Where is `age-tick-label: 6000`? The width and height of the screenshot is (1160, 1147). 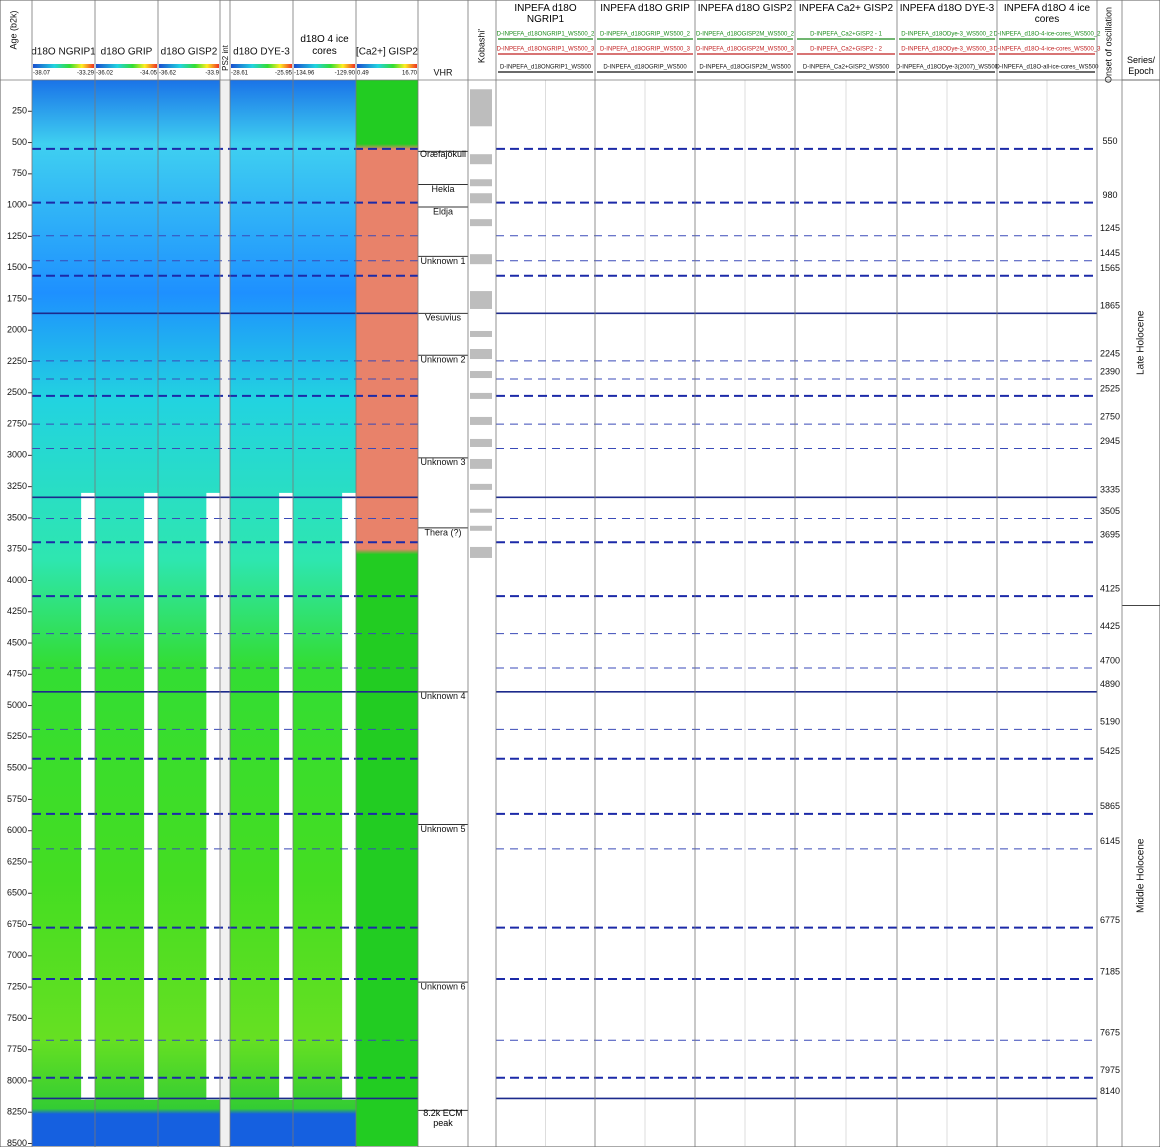
age-tick-label: 6000 is located at coordinates (17, 830).